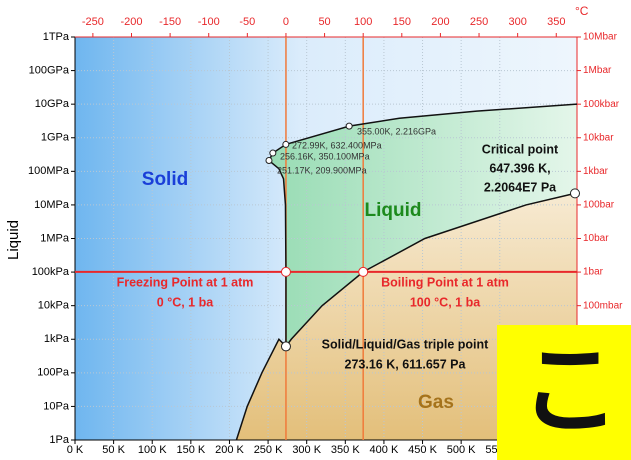  I want to click on y-tick-label: 1TPa, so click(56, 37).